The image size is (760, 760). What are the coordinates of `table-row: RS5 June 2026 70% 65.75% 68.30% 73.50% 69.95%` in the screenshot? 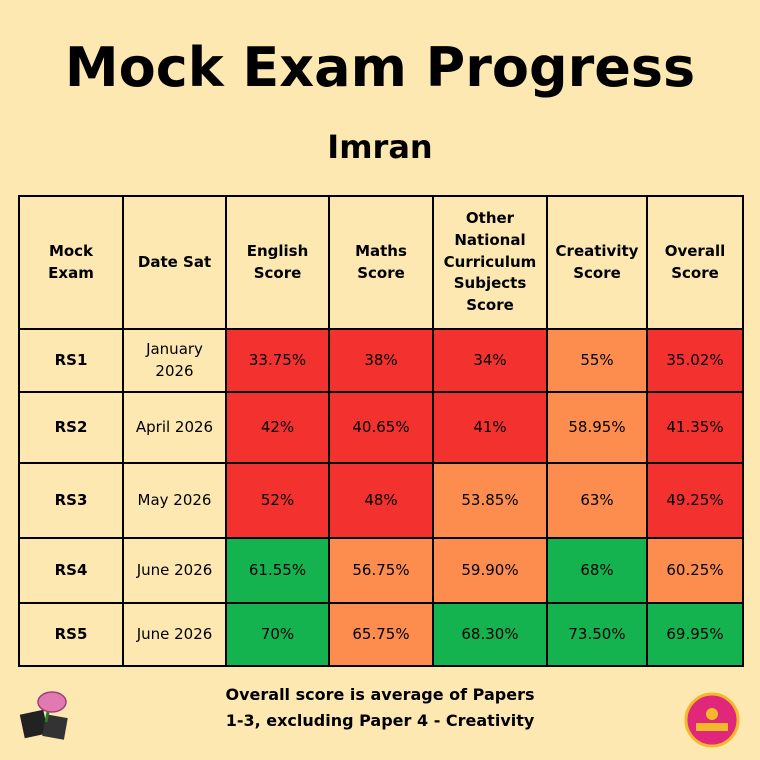 It's located at (381, 634).